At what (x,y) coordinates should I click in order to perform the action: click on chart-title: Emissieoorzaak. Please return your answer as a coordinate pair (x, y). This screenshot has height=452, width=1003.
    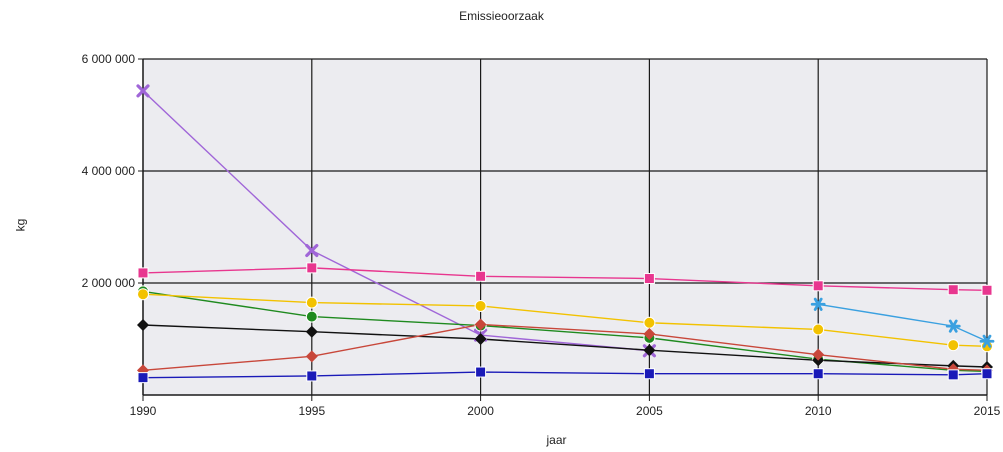
    Looking at the image, I should click on (501, 16).